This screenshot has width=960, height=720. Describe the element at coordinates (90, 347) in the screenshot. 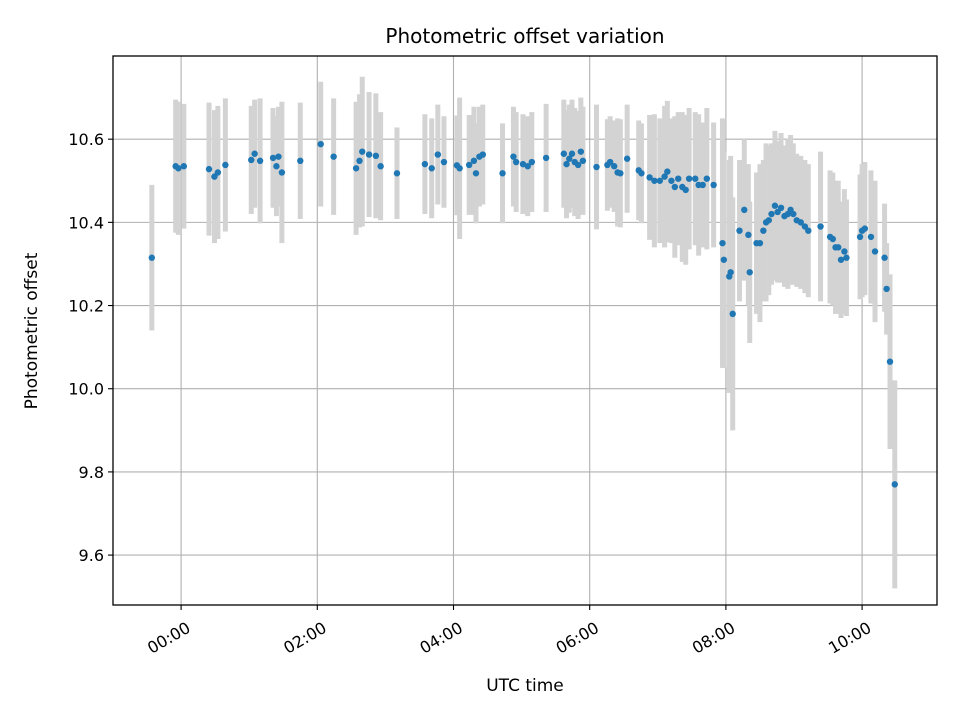

I see `y-axis-ticks: 9.6 9.8 10.0 10.2 10.4 10.6` at that location.